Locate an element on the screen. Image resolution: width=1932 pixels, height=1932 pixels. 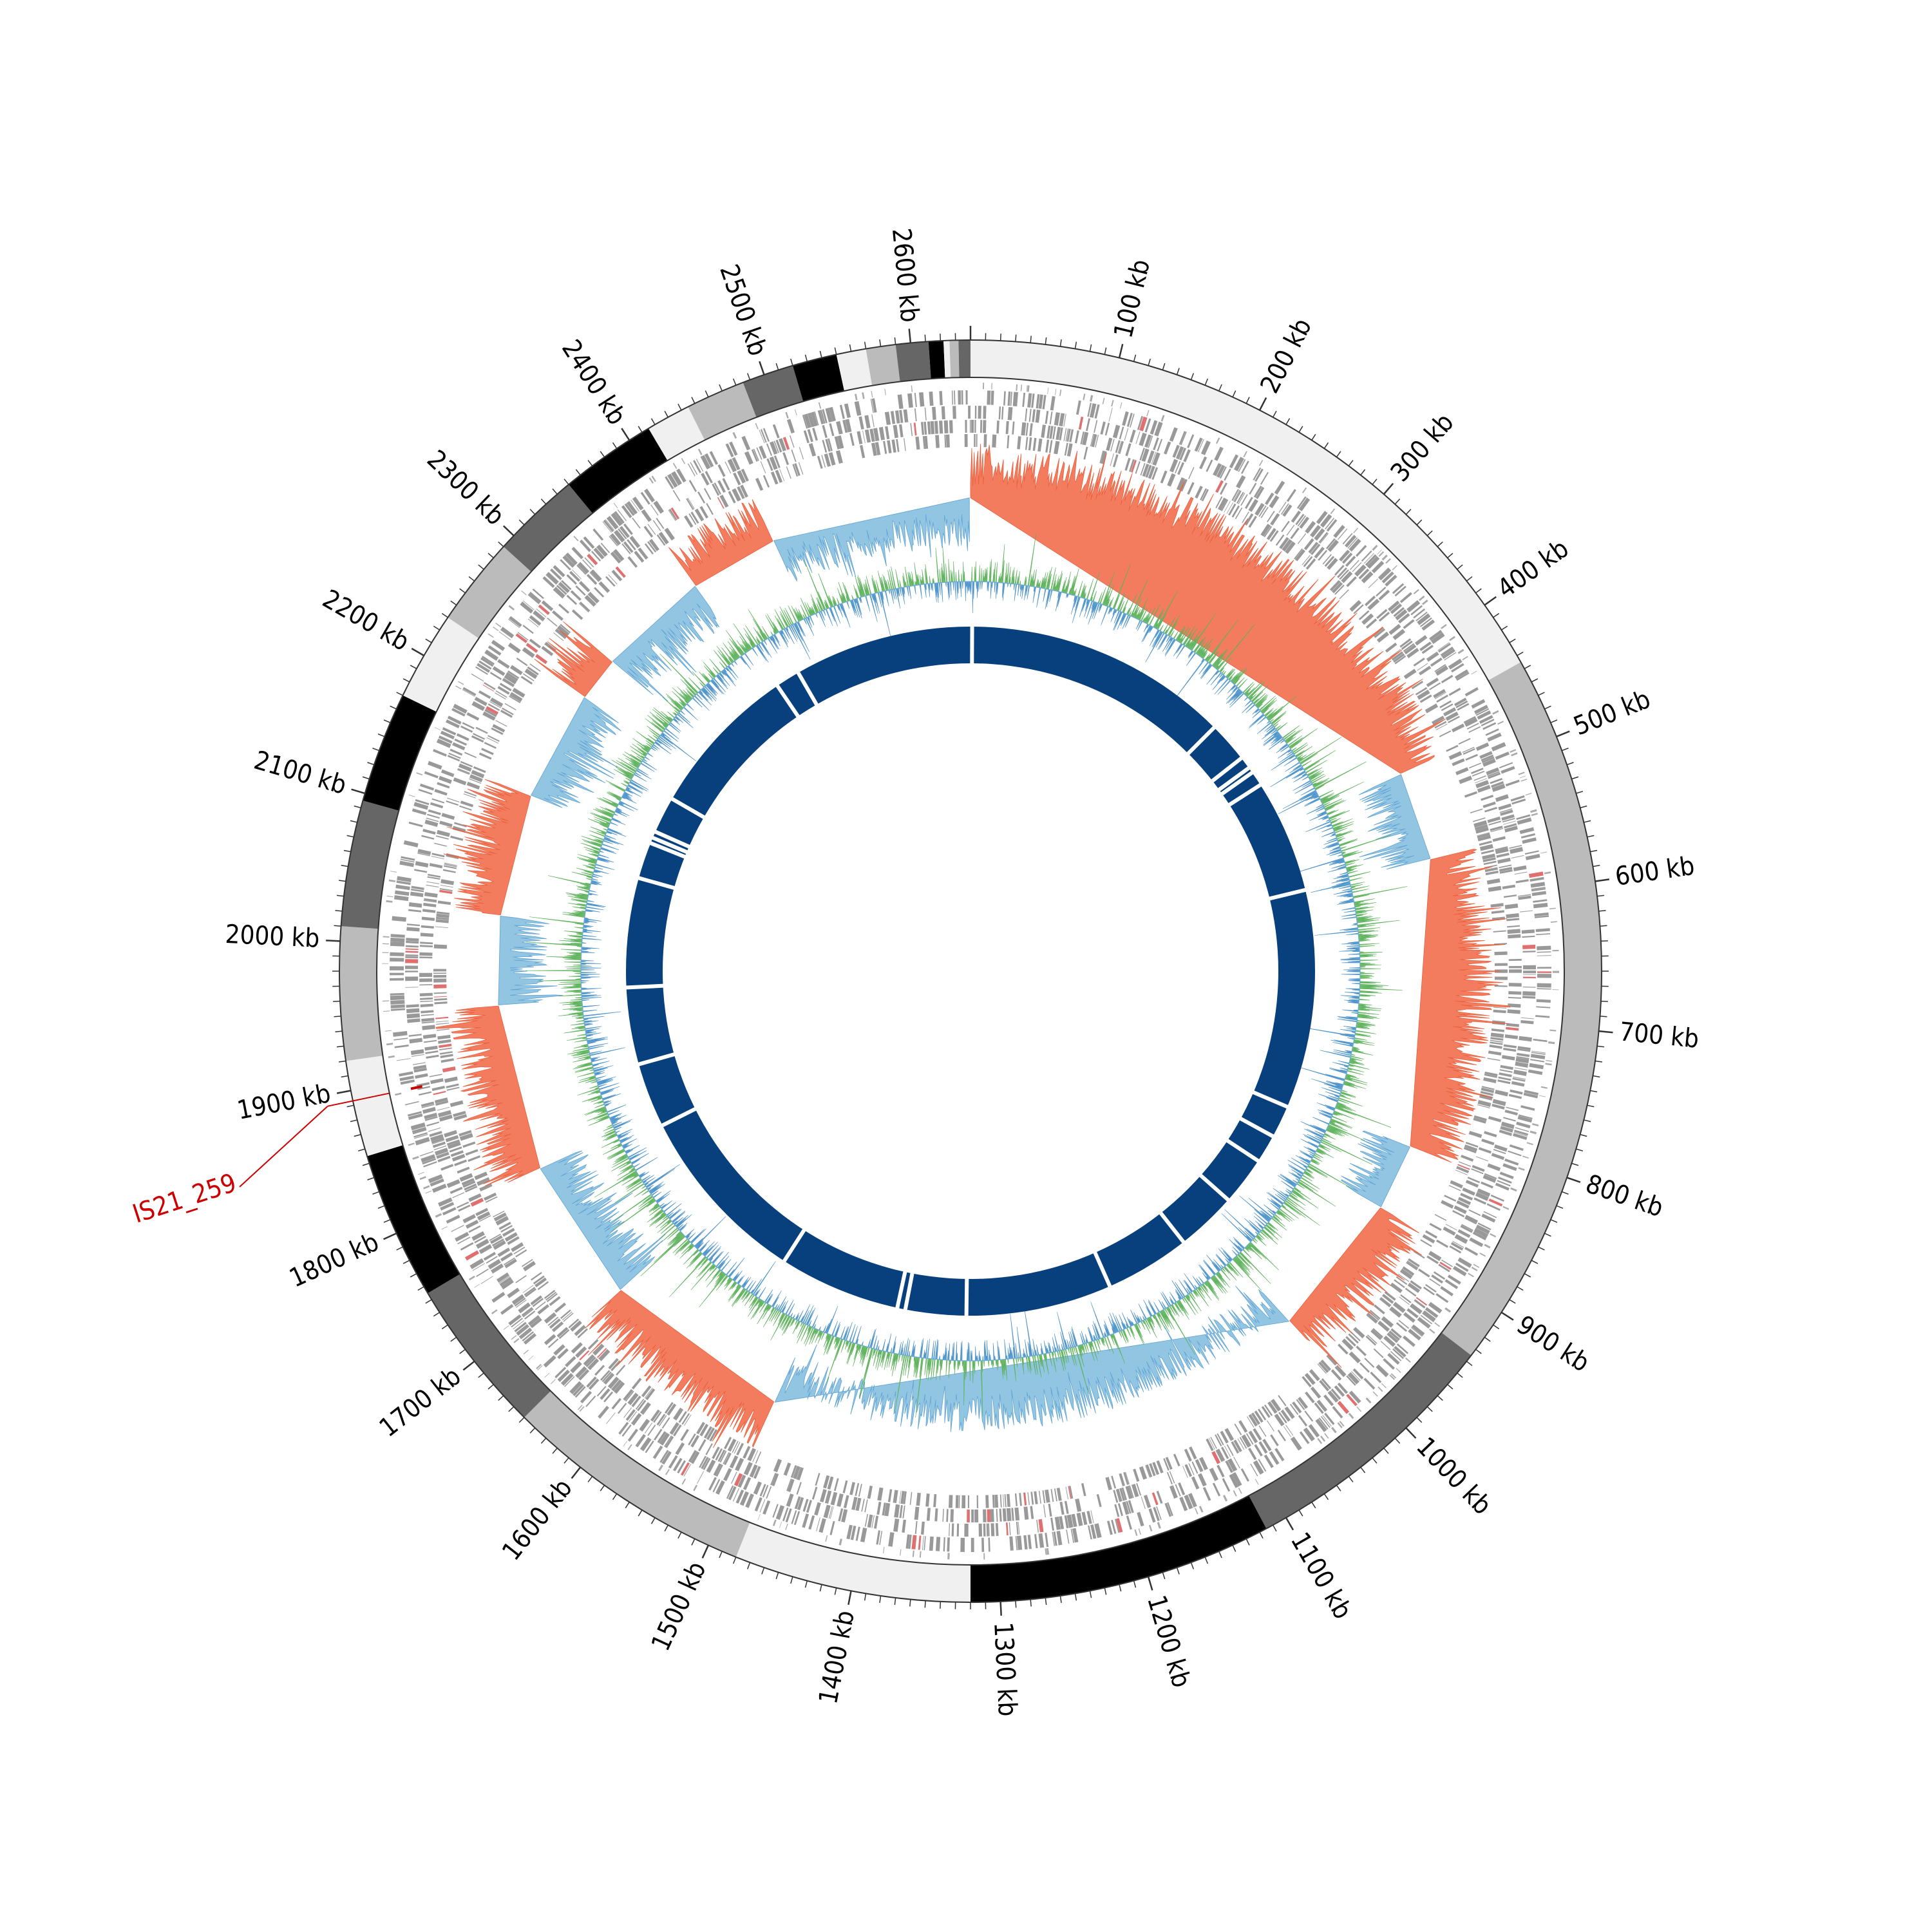
scale-tick-label: 2600 kb is located at coordinates (906, 275).